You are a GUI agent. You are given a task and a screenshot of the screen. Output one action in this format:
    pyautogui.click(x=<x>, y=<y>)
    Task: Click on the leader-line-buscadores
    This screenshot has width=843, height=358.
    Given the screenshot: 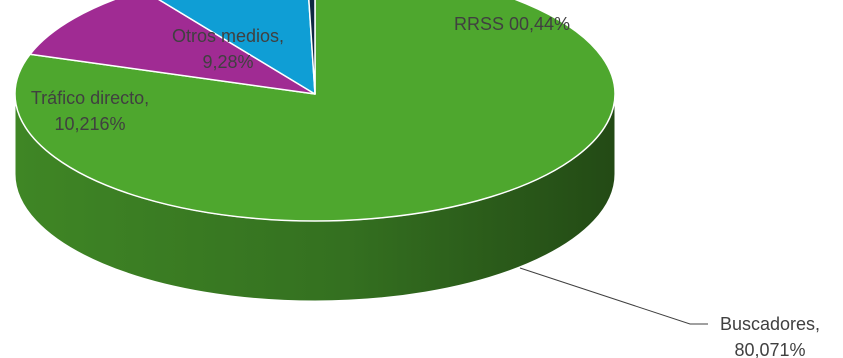 What is the action you would take?
    pyautogui.click(x=613, y=296)
    